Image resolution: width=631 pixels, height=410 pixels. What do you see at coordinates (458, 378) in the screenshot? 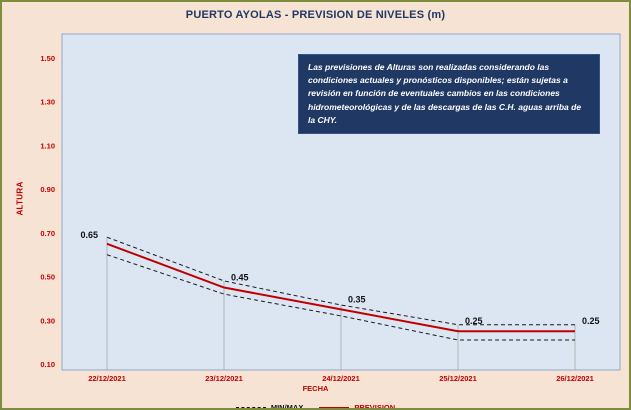
I see `svg-text: 25/12/2021` at bounding box center [458, 378].